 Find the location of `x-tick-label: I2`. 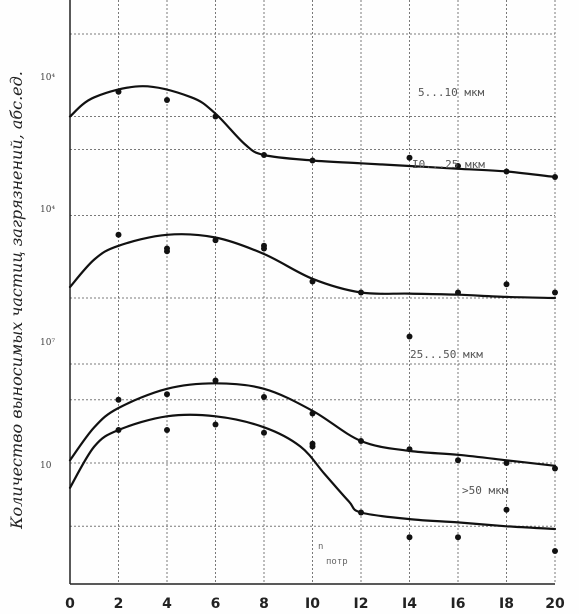

x-tick-label: I2 is located at coordinates (361, 604).